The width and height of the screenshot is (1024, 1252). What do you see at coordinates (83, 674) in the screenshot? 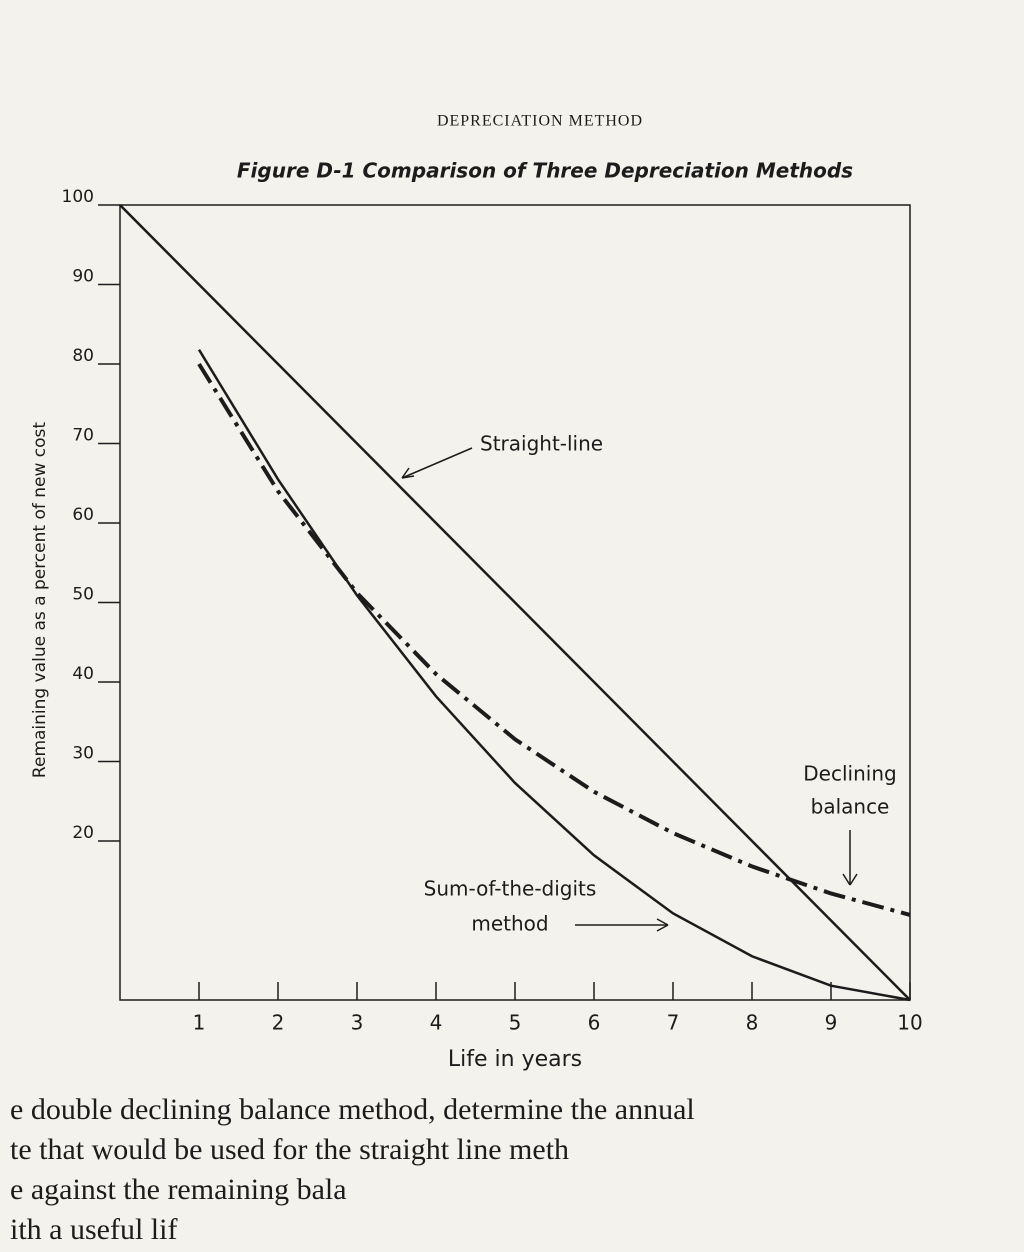
I see `y-tick-label: 40` at bounding box center [83, 674].